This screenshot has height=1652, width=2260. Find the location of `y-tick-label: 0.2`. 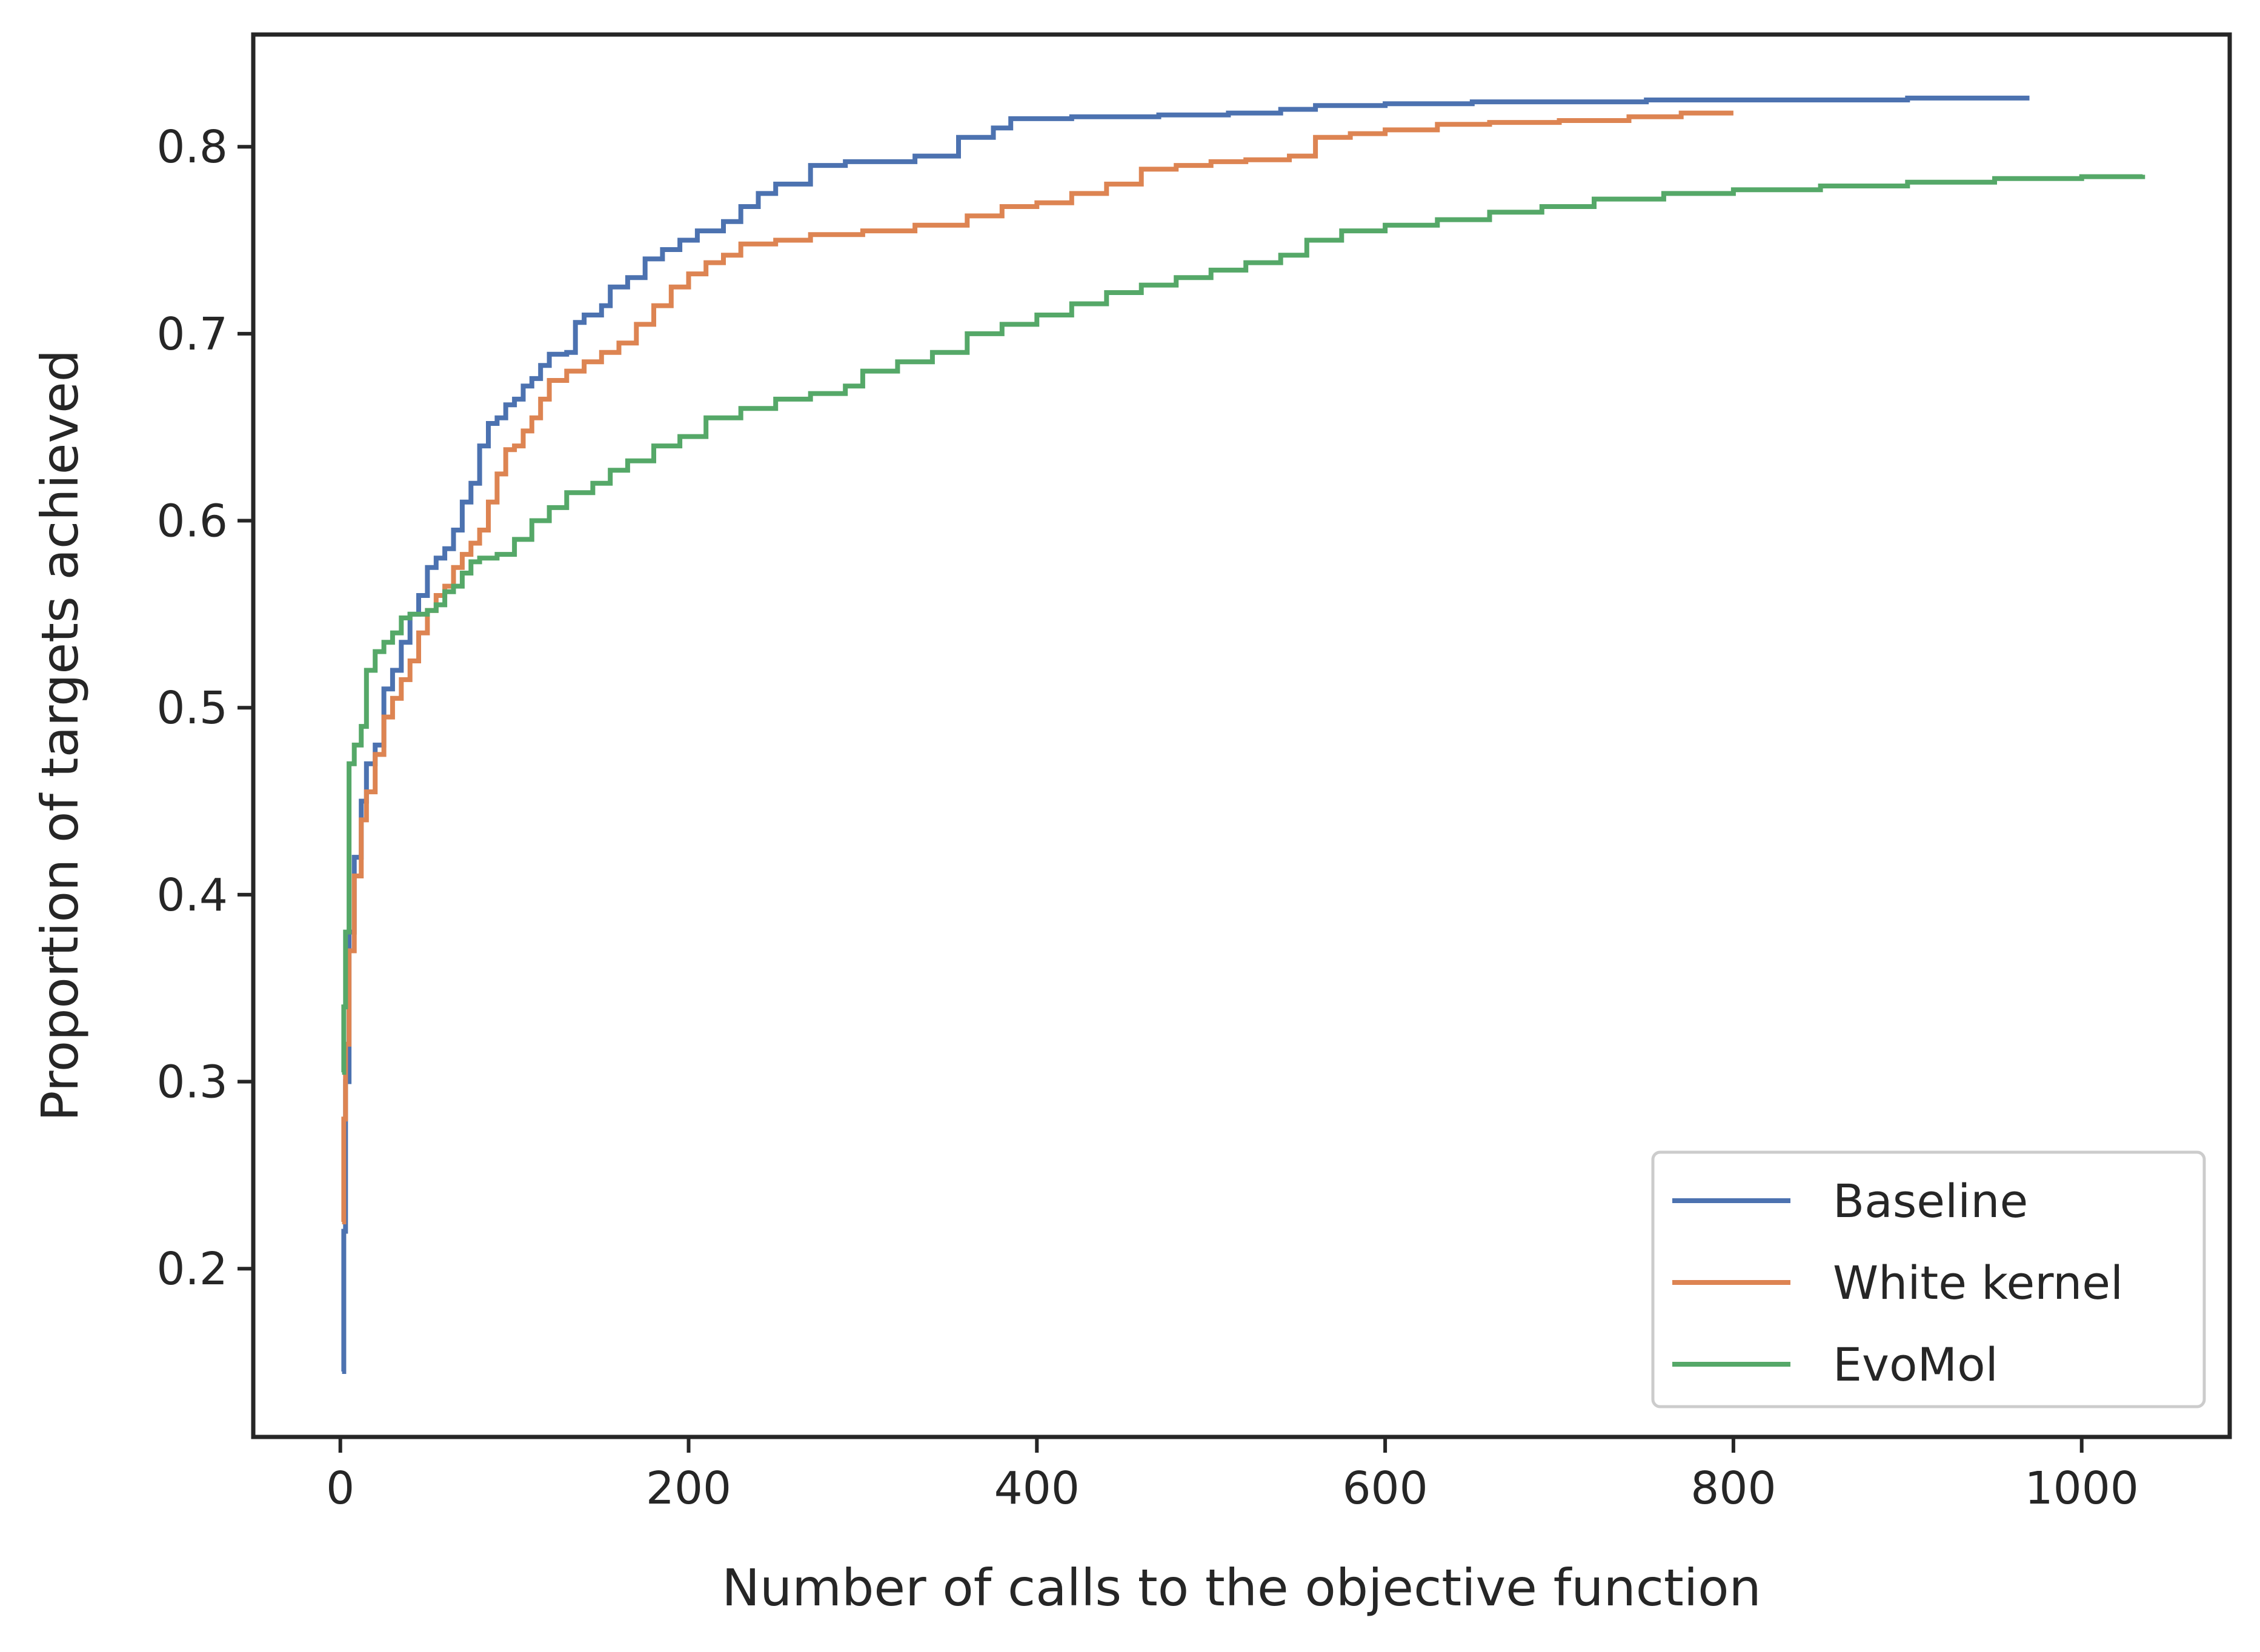

y-tick-label: 0.2 is located at coordinates (192, 1269).